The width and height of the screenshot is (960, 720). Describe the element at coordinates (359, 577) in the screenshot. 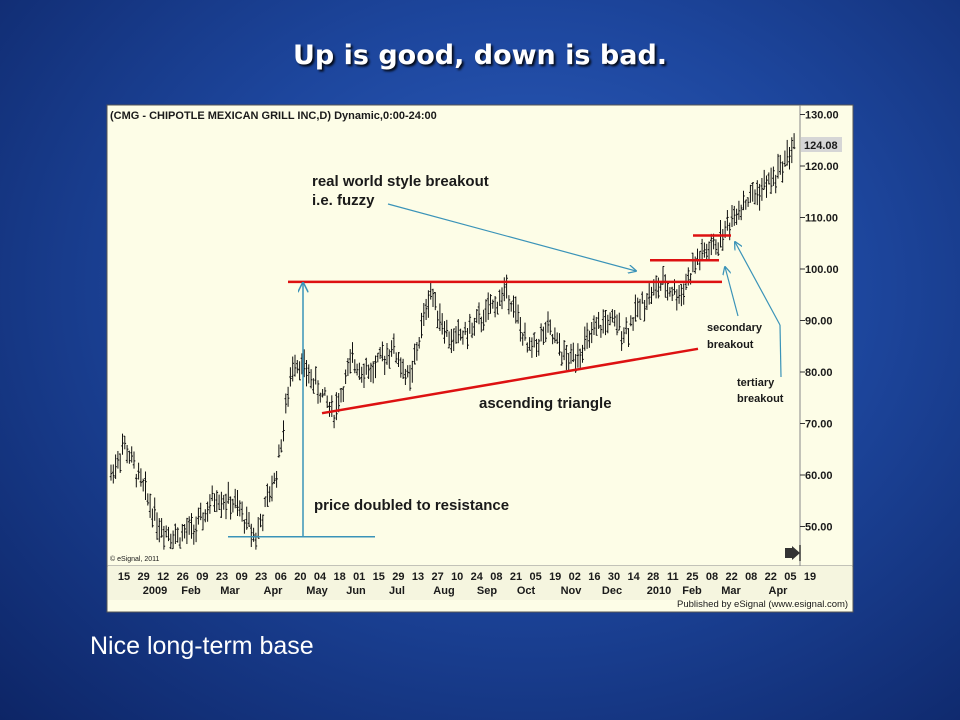

I see `x-tick-label: 01` at that location.